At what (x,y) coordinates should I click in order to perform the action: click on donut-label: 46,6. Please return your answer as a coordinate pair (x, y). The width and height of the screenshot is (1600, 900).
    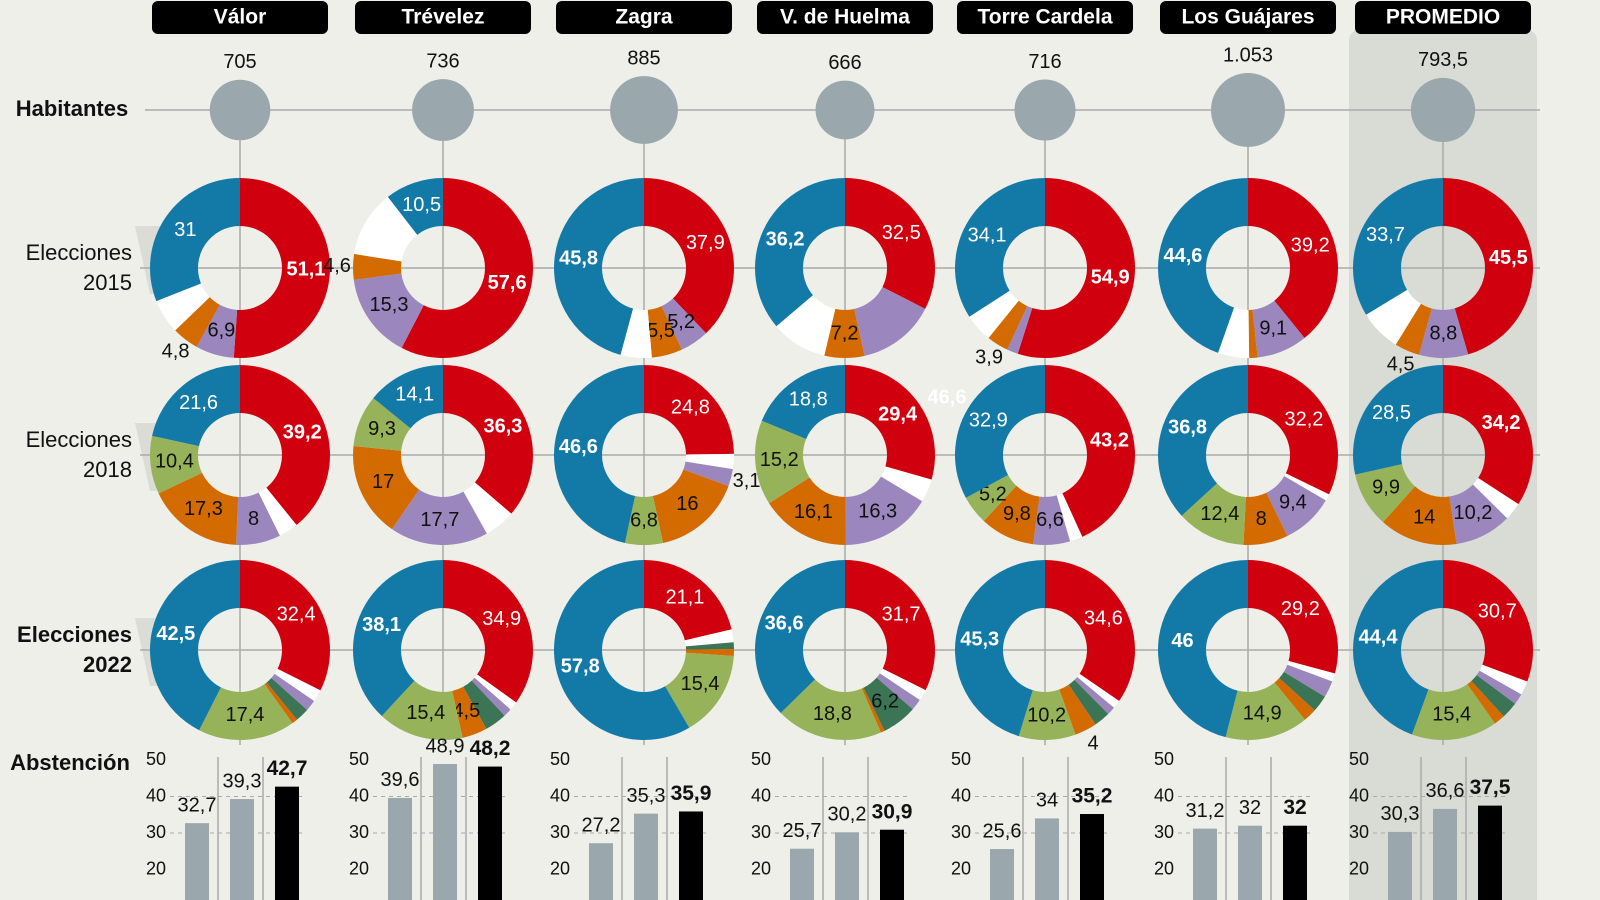
    Looking at the image, I should click on (578, 447).